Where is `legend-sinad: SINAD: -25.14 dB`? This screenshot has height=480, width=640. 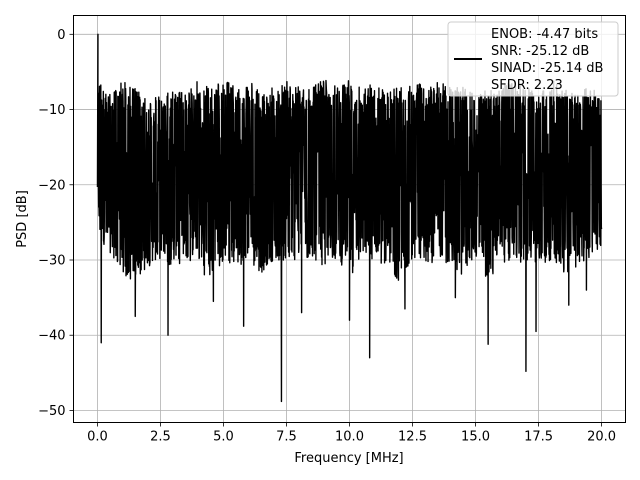 legend-sinad: SINAD: -25.14 dB is located at coordinates (547, 68).